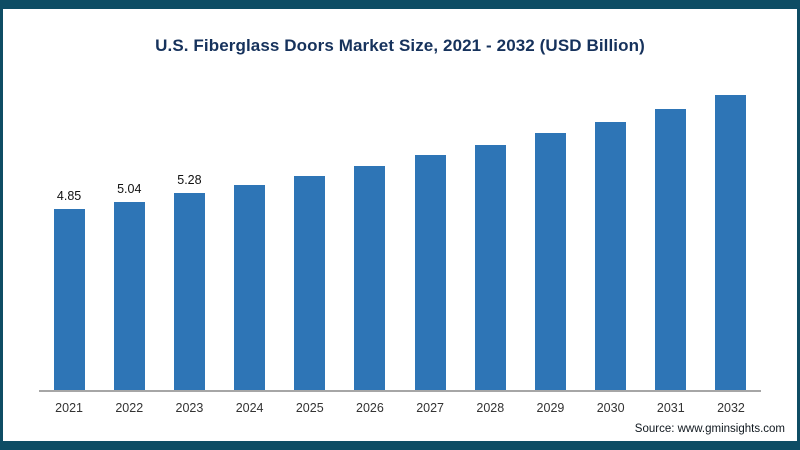 The image size is (800, 450). What do you see at coordinates (550, 408) in the screenshot?
I see `x-axis-tick-label: 2029` at bounding box center [550, 408].